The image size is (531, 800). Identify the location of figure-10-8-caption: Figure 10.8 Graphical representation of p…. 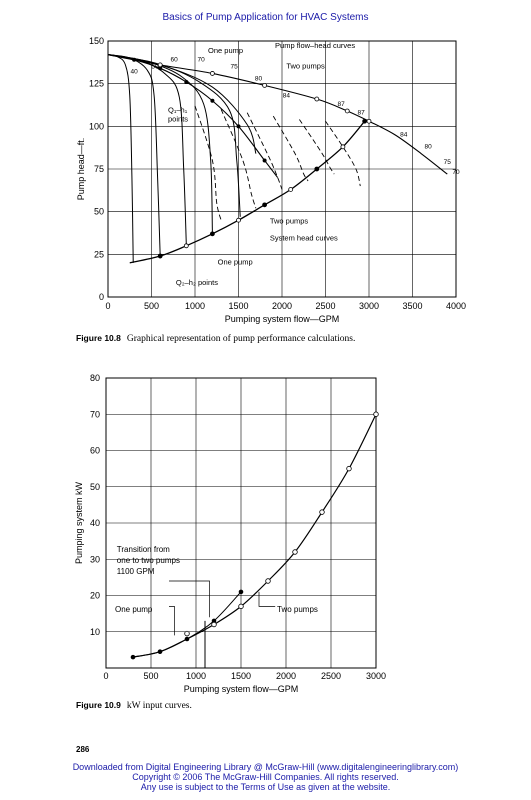
(215, 338).